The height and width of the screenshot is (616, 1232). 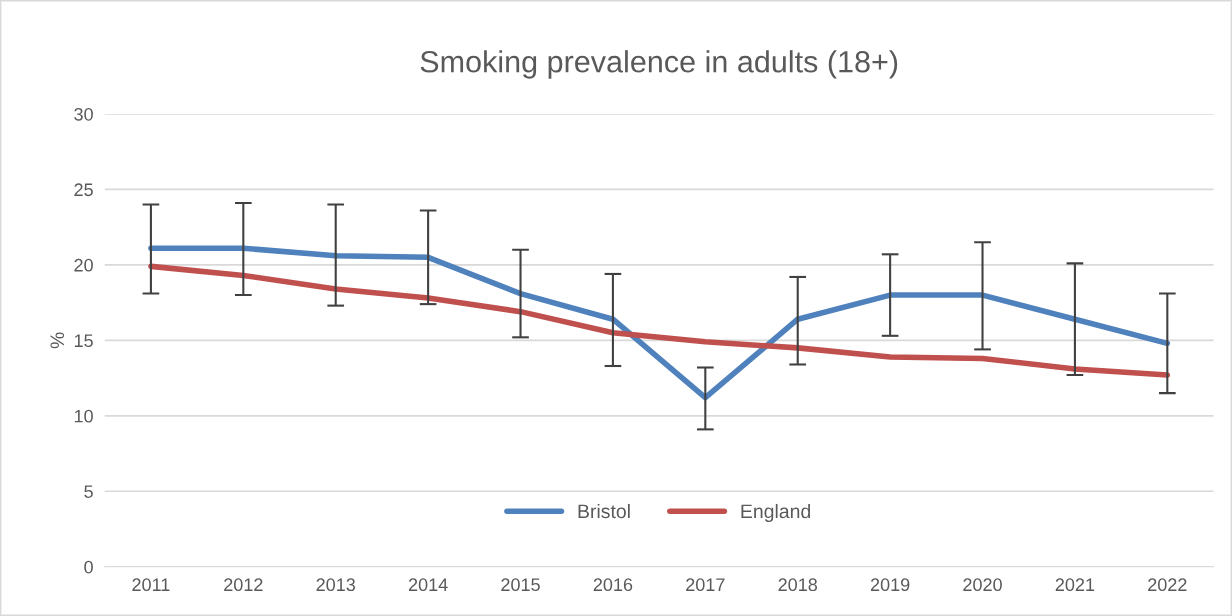 What do you see at coordinates (982, 585) in the screenshot?
I see `x-tick-label: 2020` at bounding box center [982, 585].